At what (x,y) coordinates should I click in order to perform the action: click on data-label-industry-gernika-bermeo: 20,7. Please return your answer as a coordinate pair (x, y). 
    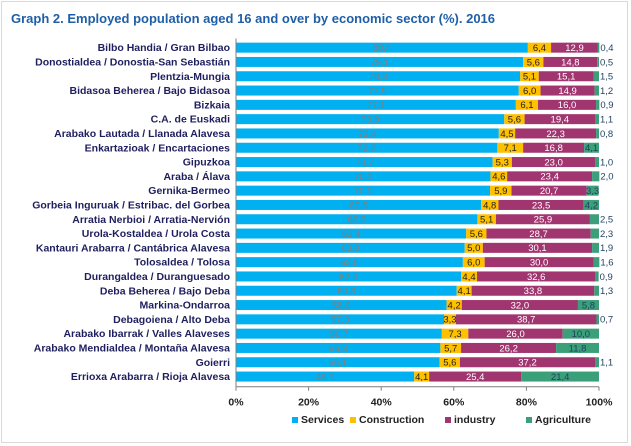
    Looking at the image, I should click on (549, 191).